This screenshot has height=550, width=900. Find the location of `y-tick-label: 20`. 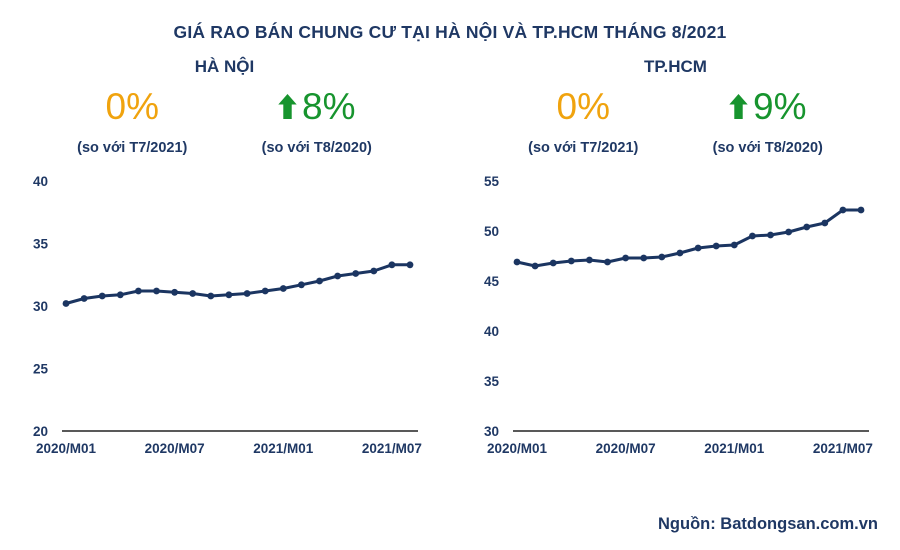

y-tick-label: 20 is located at coordinates (40, 431).